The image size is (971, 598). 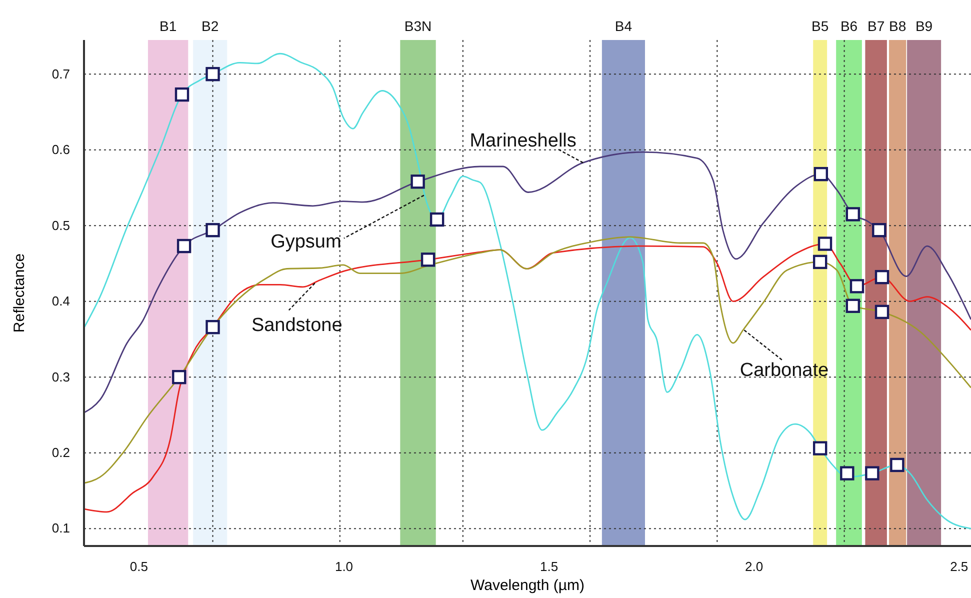 What do you see at coordinates (820, 26) in the screenshot?
I see `band-label: B5` at bounding box center [820, 26].